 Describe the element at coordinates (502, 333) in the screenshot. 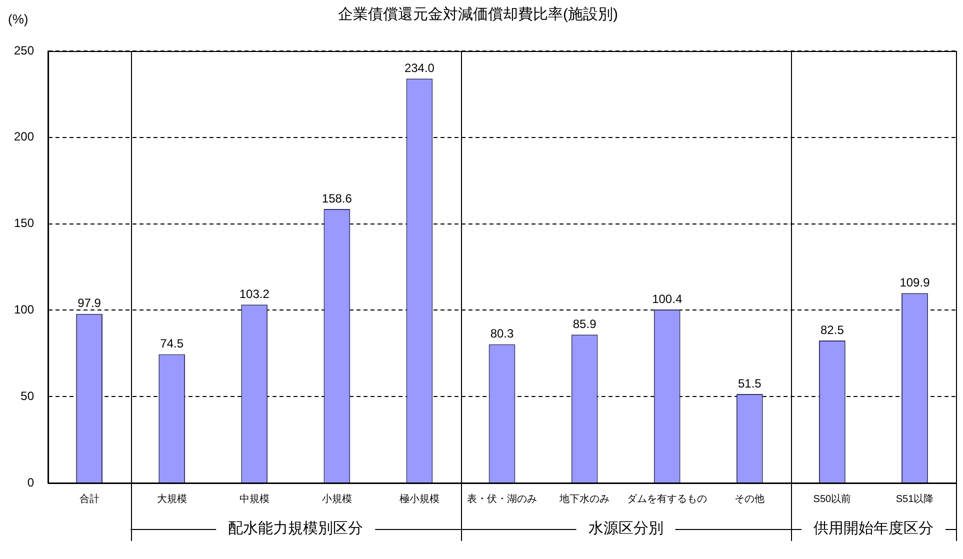

I see `data-label: 80.3` at that location.